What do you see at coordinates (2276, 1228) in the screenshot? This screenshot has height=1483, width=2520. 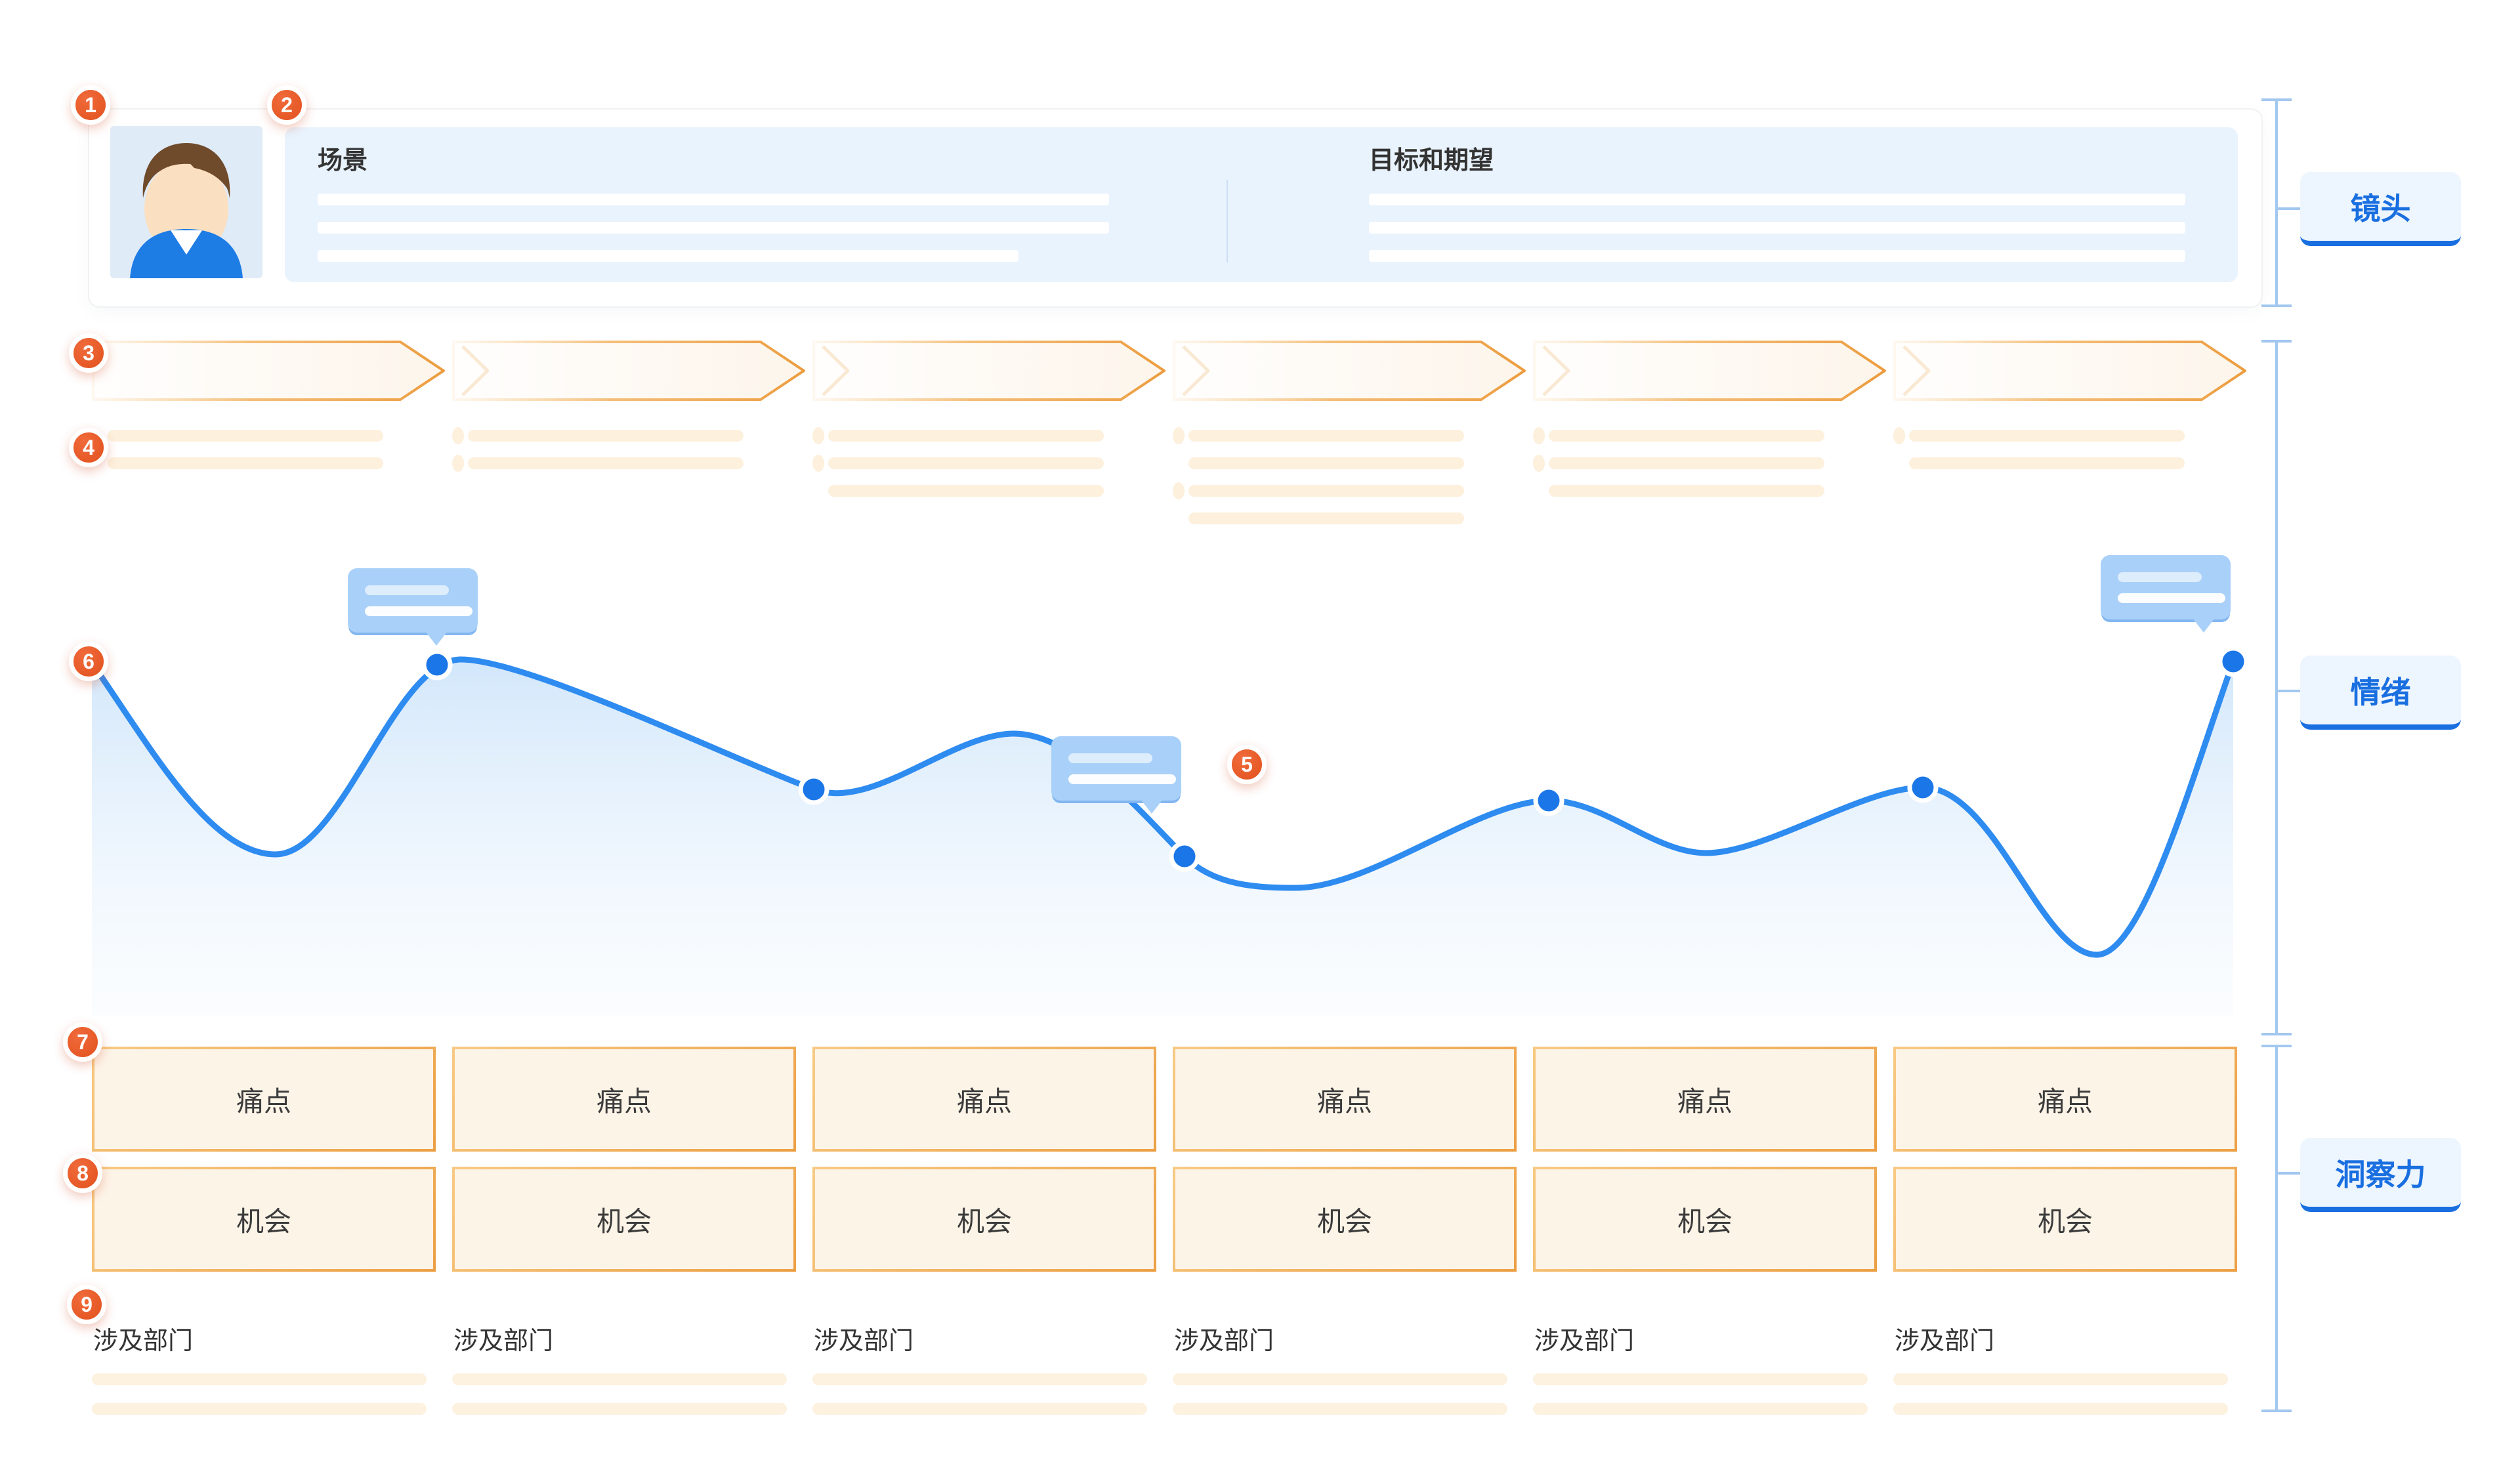 I see `insight-bracket-line` at bounding box center [2276, 1228].